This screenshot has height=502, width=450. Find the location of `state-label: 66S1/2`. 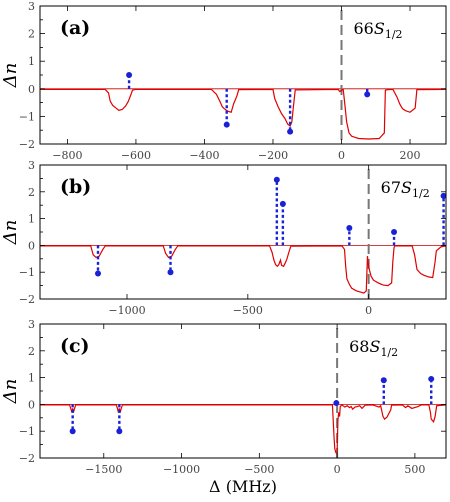

state-label: 66S1/2 is located at coordinates (378, 30).